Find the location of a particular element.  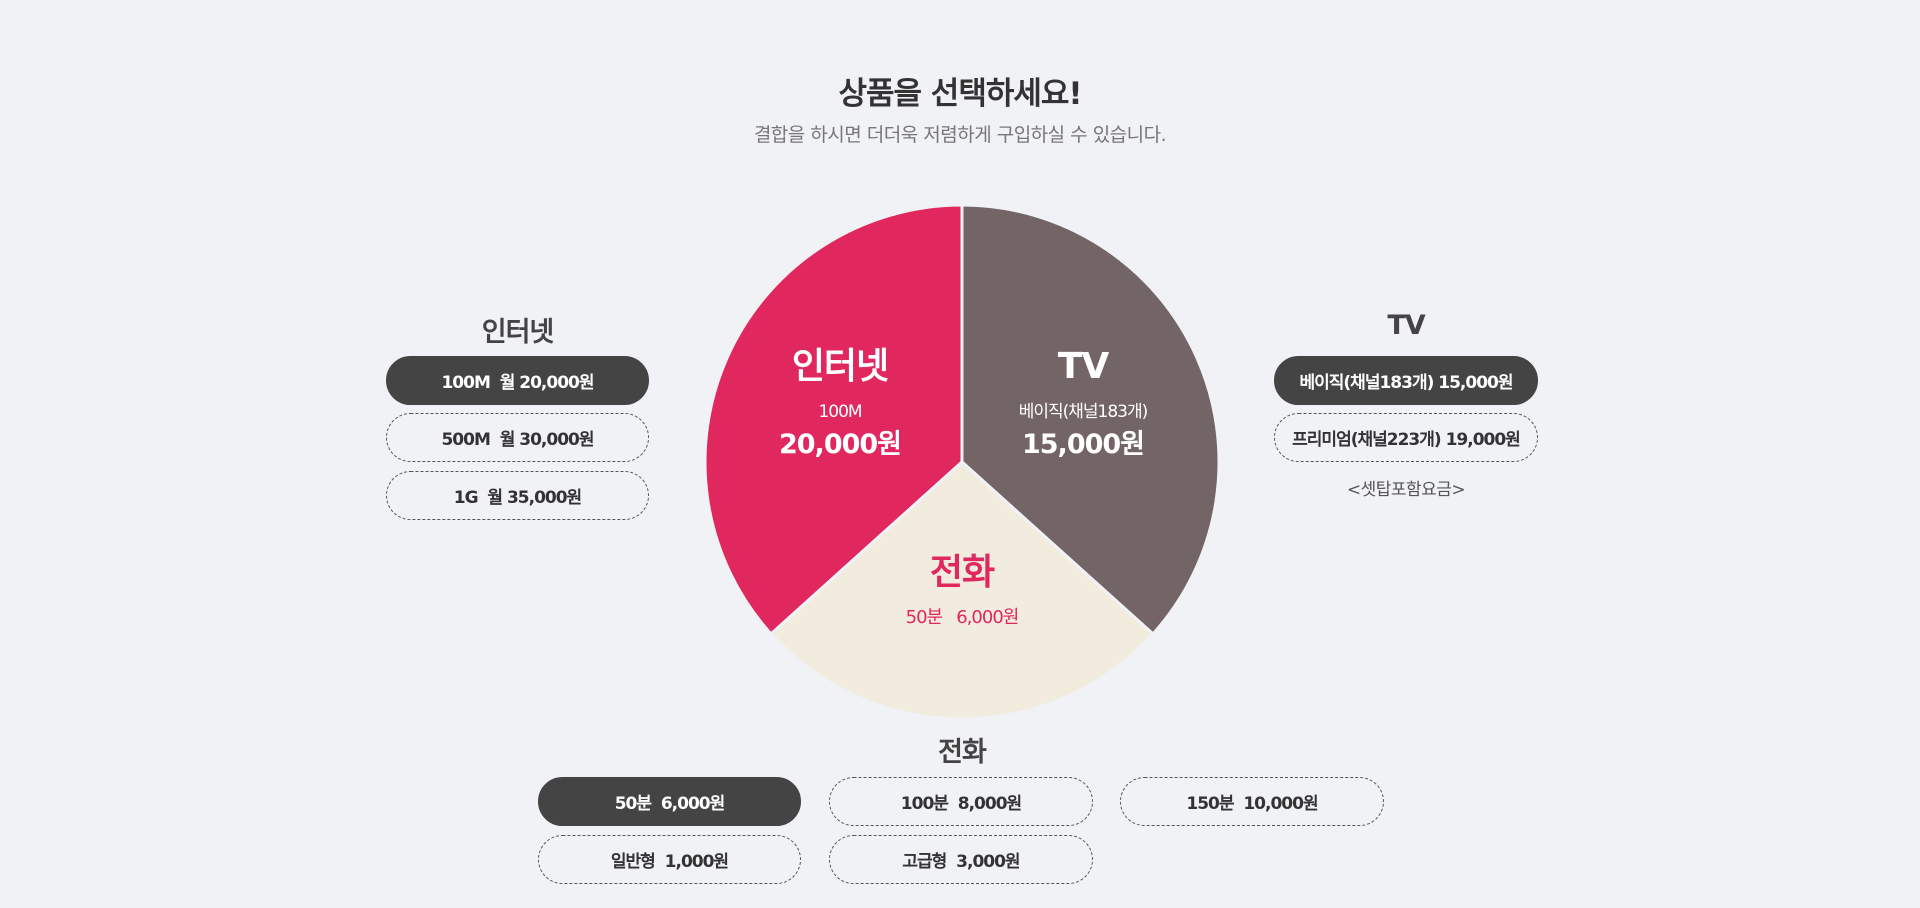

pie-slice-phone is located at coordinates (962, 590).